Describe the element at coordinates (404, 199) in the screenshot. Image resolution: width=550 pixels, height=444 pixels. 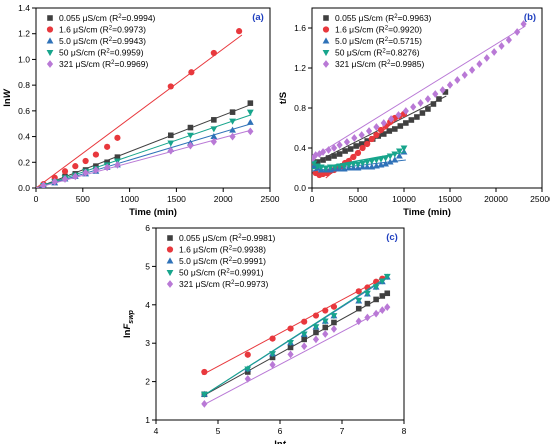
I see `x-tick-label: 10000` at that location.